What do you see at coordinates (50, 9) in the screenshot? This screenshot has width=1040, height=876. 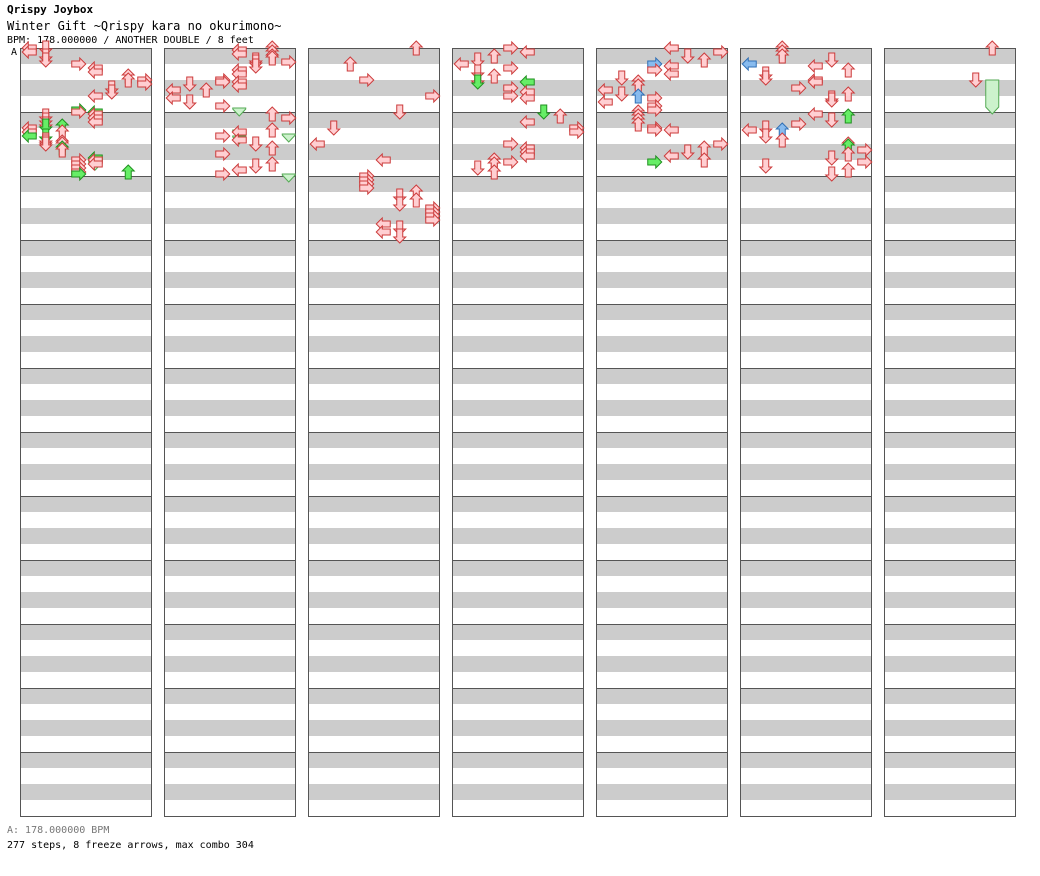 I see `song-artist: Qrispy Joybox` at bounding box center [50, 9].